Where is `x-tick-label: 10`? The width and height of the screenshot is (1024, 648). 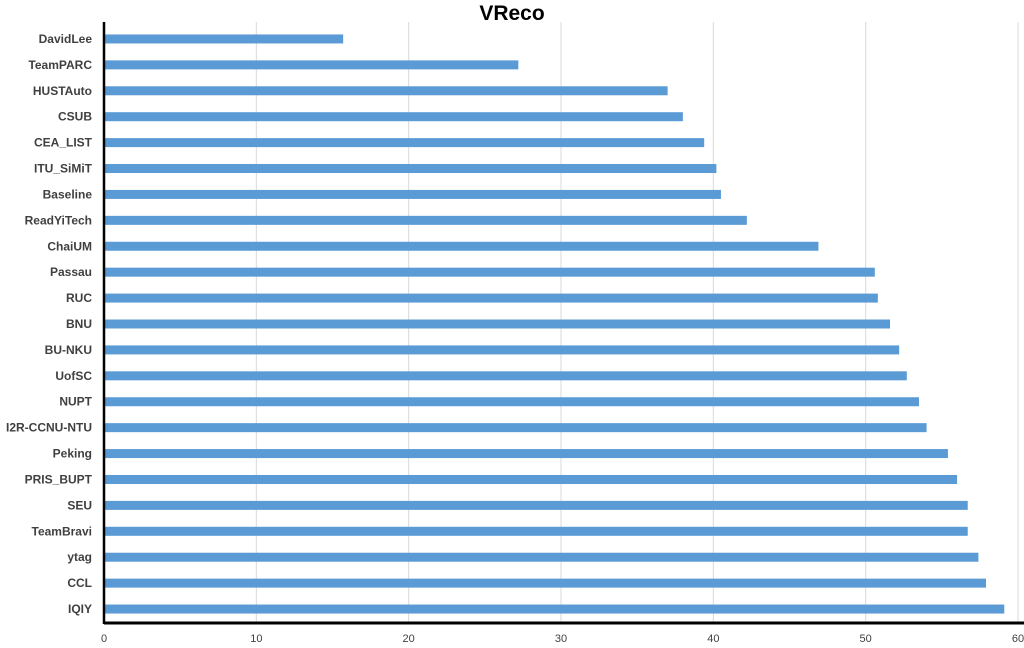 x-tick-label: 10 is located at coordinates (256, 639).